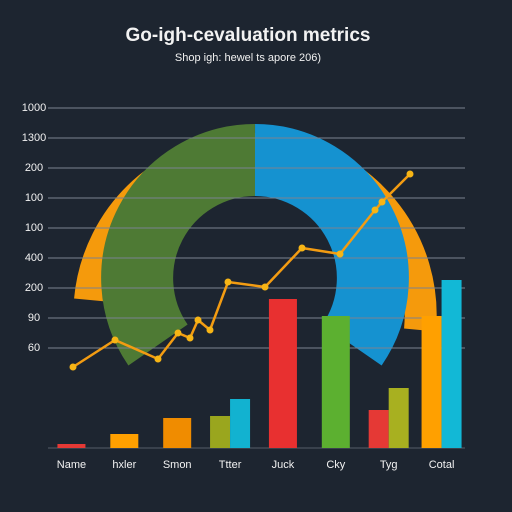 The height and width of the screenshot is (512, 512). I want to click on x-tick-label: Smon, so click(177, 465).